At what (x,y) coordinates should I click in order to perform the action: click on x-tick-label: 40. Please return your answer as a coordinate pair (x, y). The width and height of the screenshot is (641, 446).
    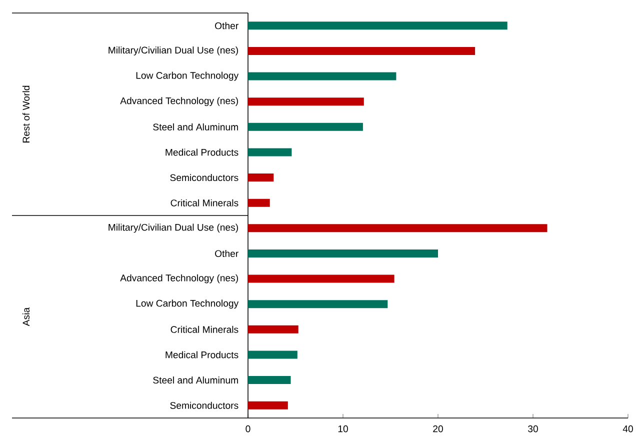
    Looking at the image, I should click on (627, 428).